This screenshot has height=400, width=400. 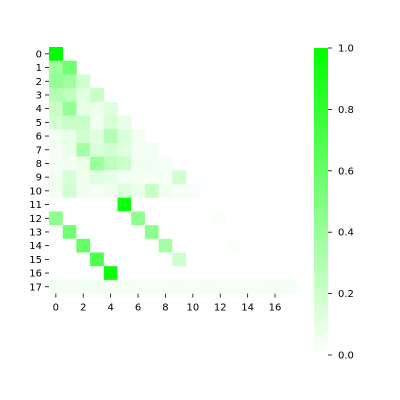 I want to click on colorbar-tick-label-1.0: 1.0, so click(x=346, y=49).